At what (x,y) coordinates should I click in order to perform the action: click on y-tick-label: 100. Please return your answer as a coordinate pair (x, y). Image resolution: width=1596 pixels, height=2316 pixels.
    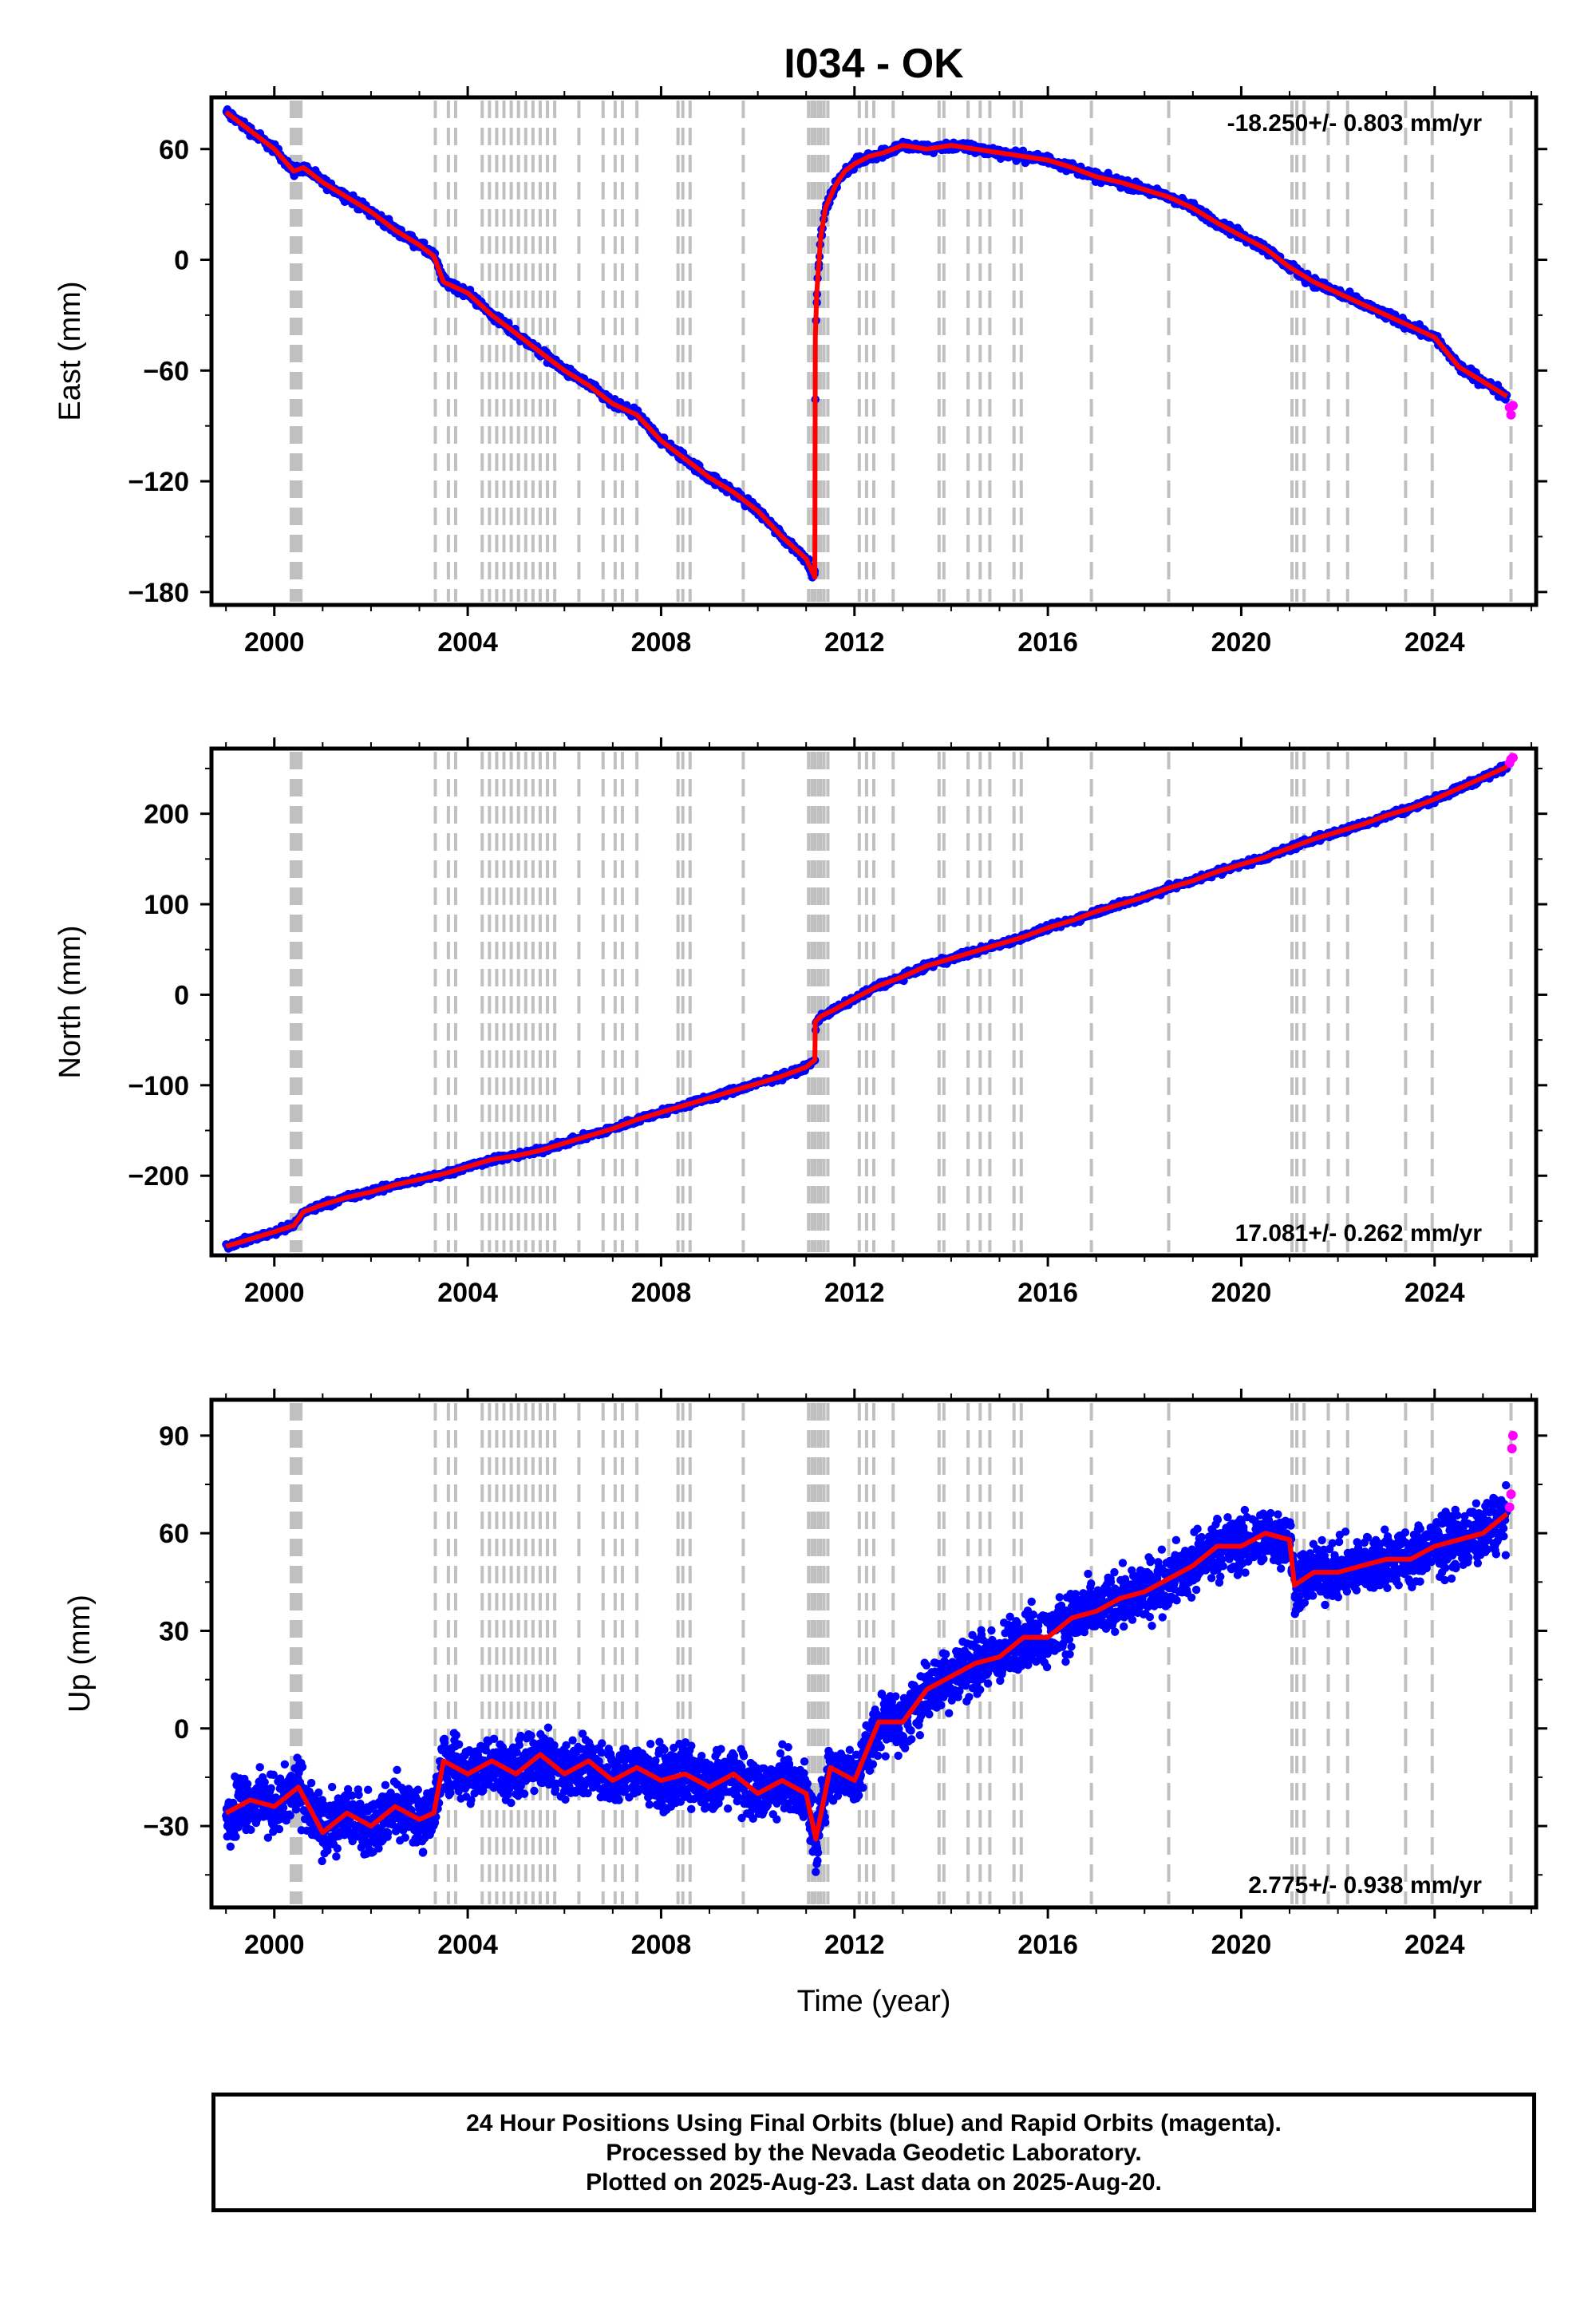
    Looking at the image, I should click on (166, 905).